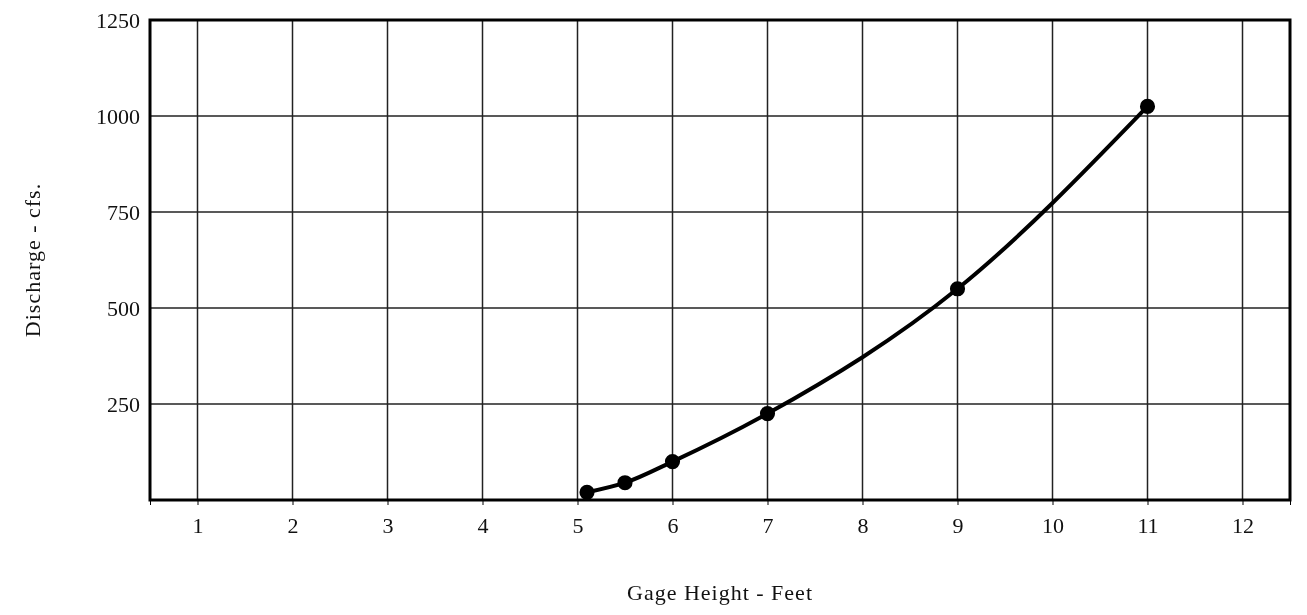 Image resolution: width=1307 pixels, height=615 pixels. What do you see at coordinates (293, 525) in the screenshot?
I see `x-tick-label: 2` at bounding box center [293, 525].